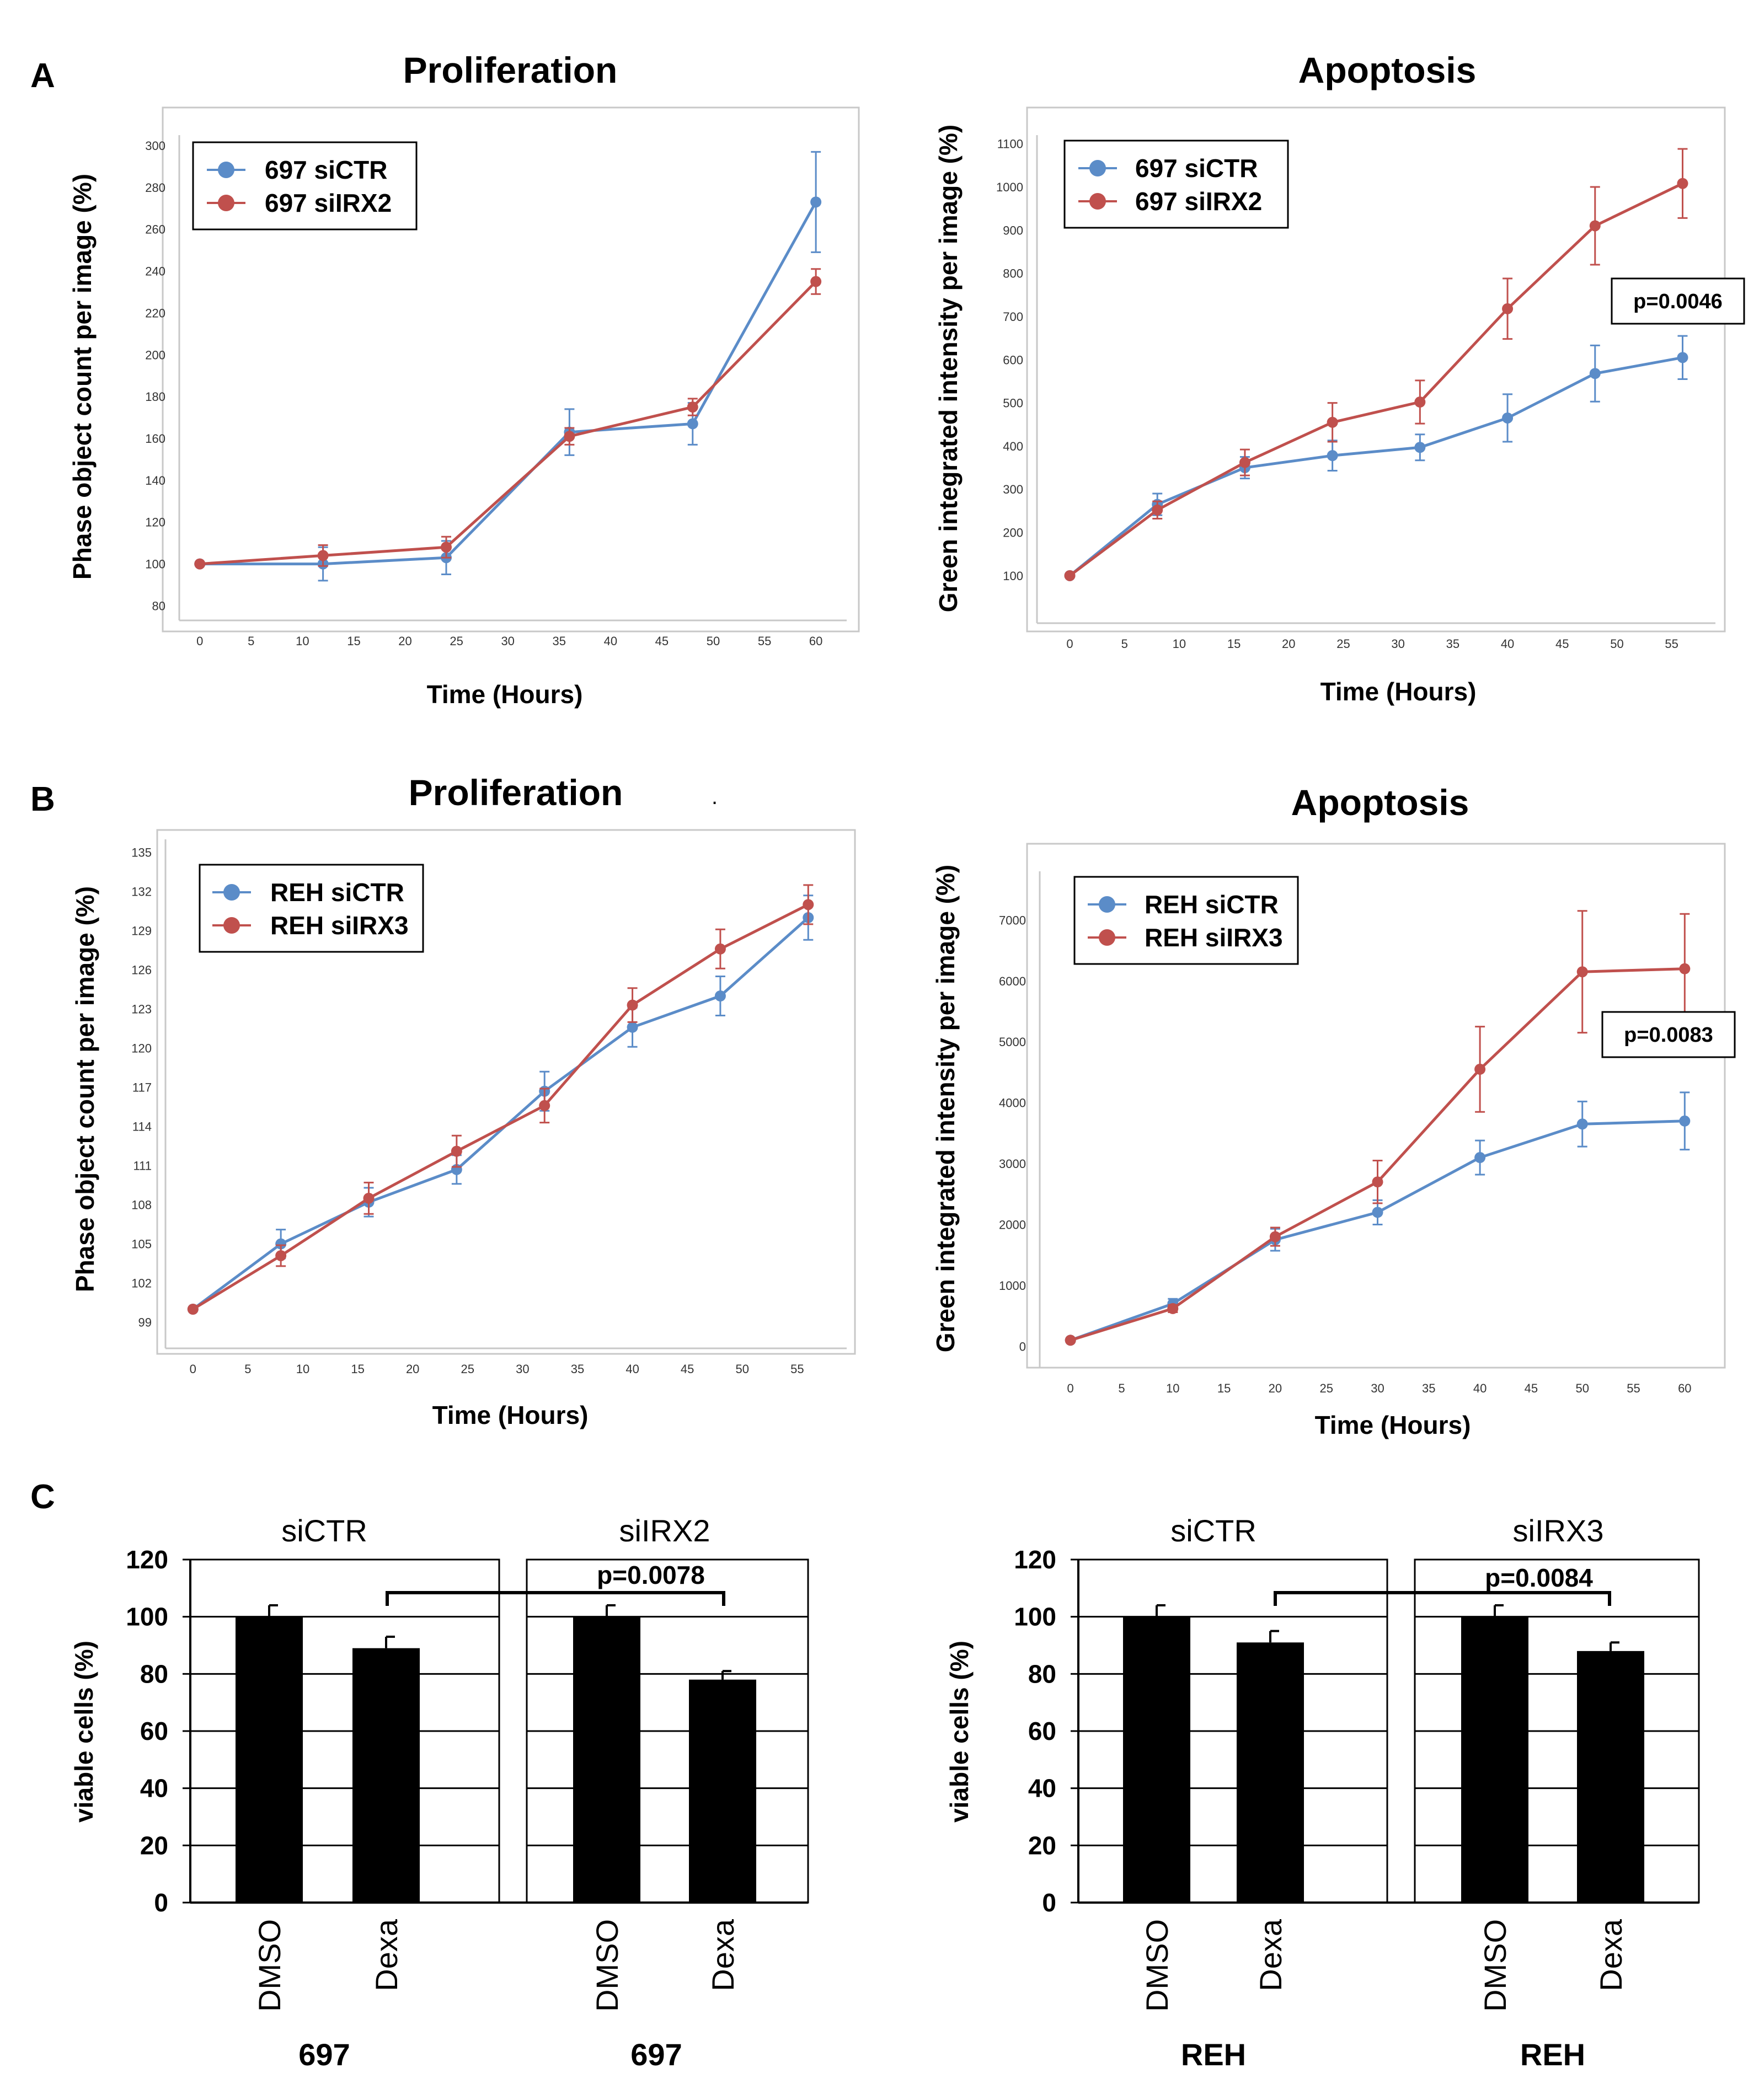  Describe the element at coordinates (1198, 201) in the screenshot. I see `legend-label-2: 697 siIRX2` at that location.